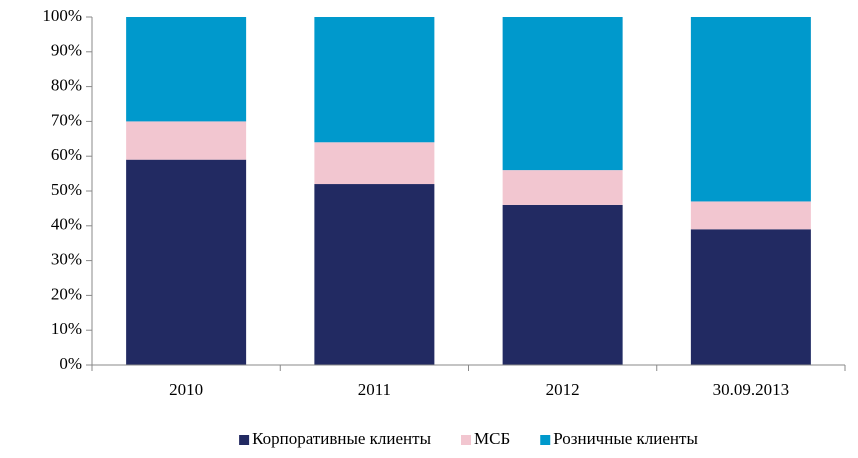 The height and width of the screenshot is (458, 858). I want to click on y-tick-label: 70%, so click(66, 119).